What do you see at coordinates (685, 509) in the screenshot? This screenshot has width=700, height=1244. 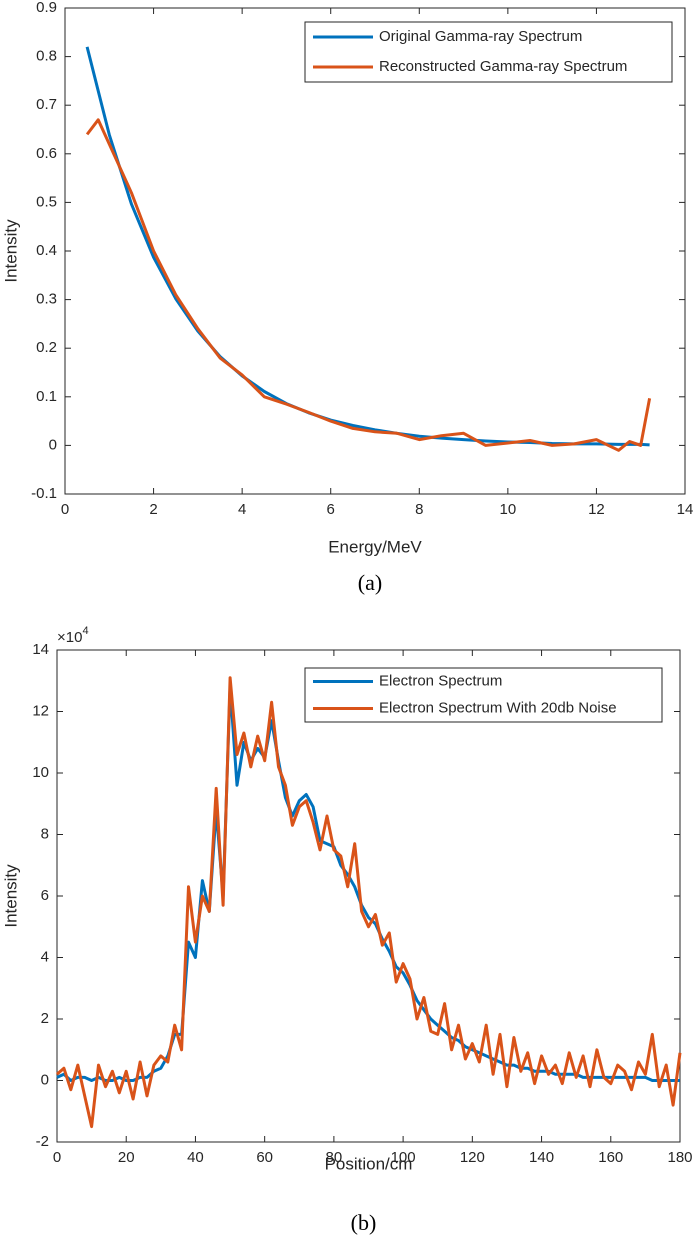 I see `x-tick-label: 14` at bounding box center [685, 509].